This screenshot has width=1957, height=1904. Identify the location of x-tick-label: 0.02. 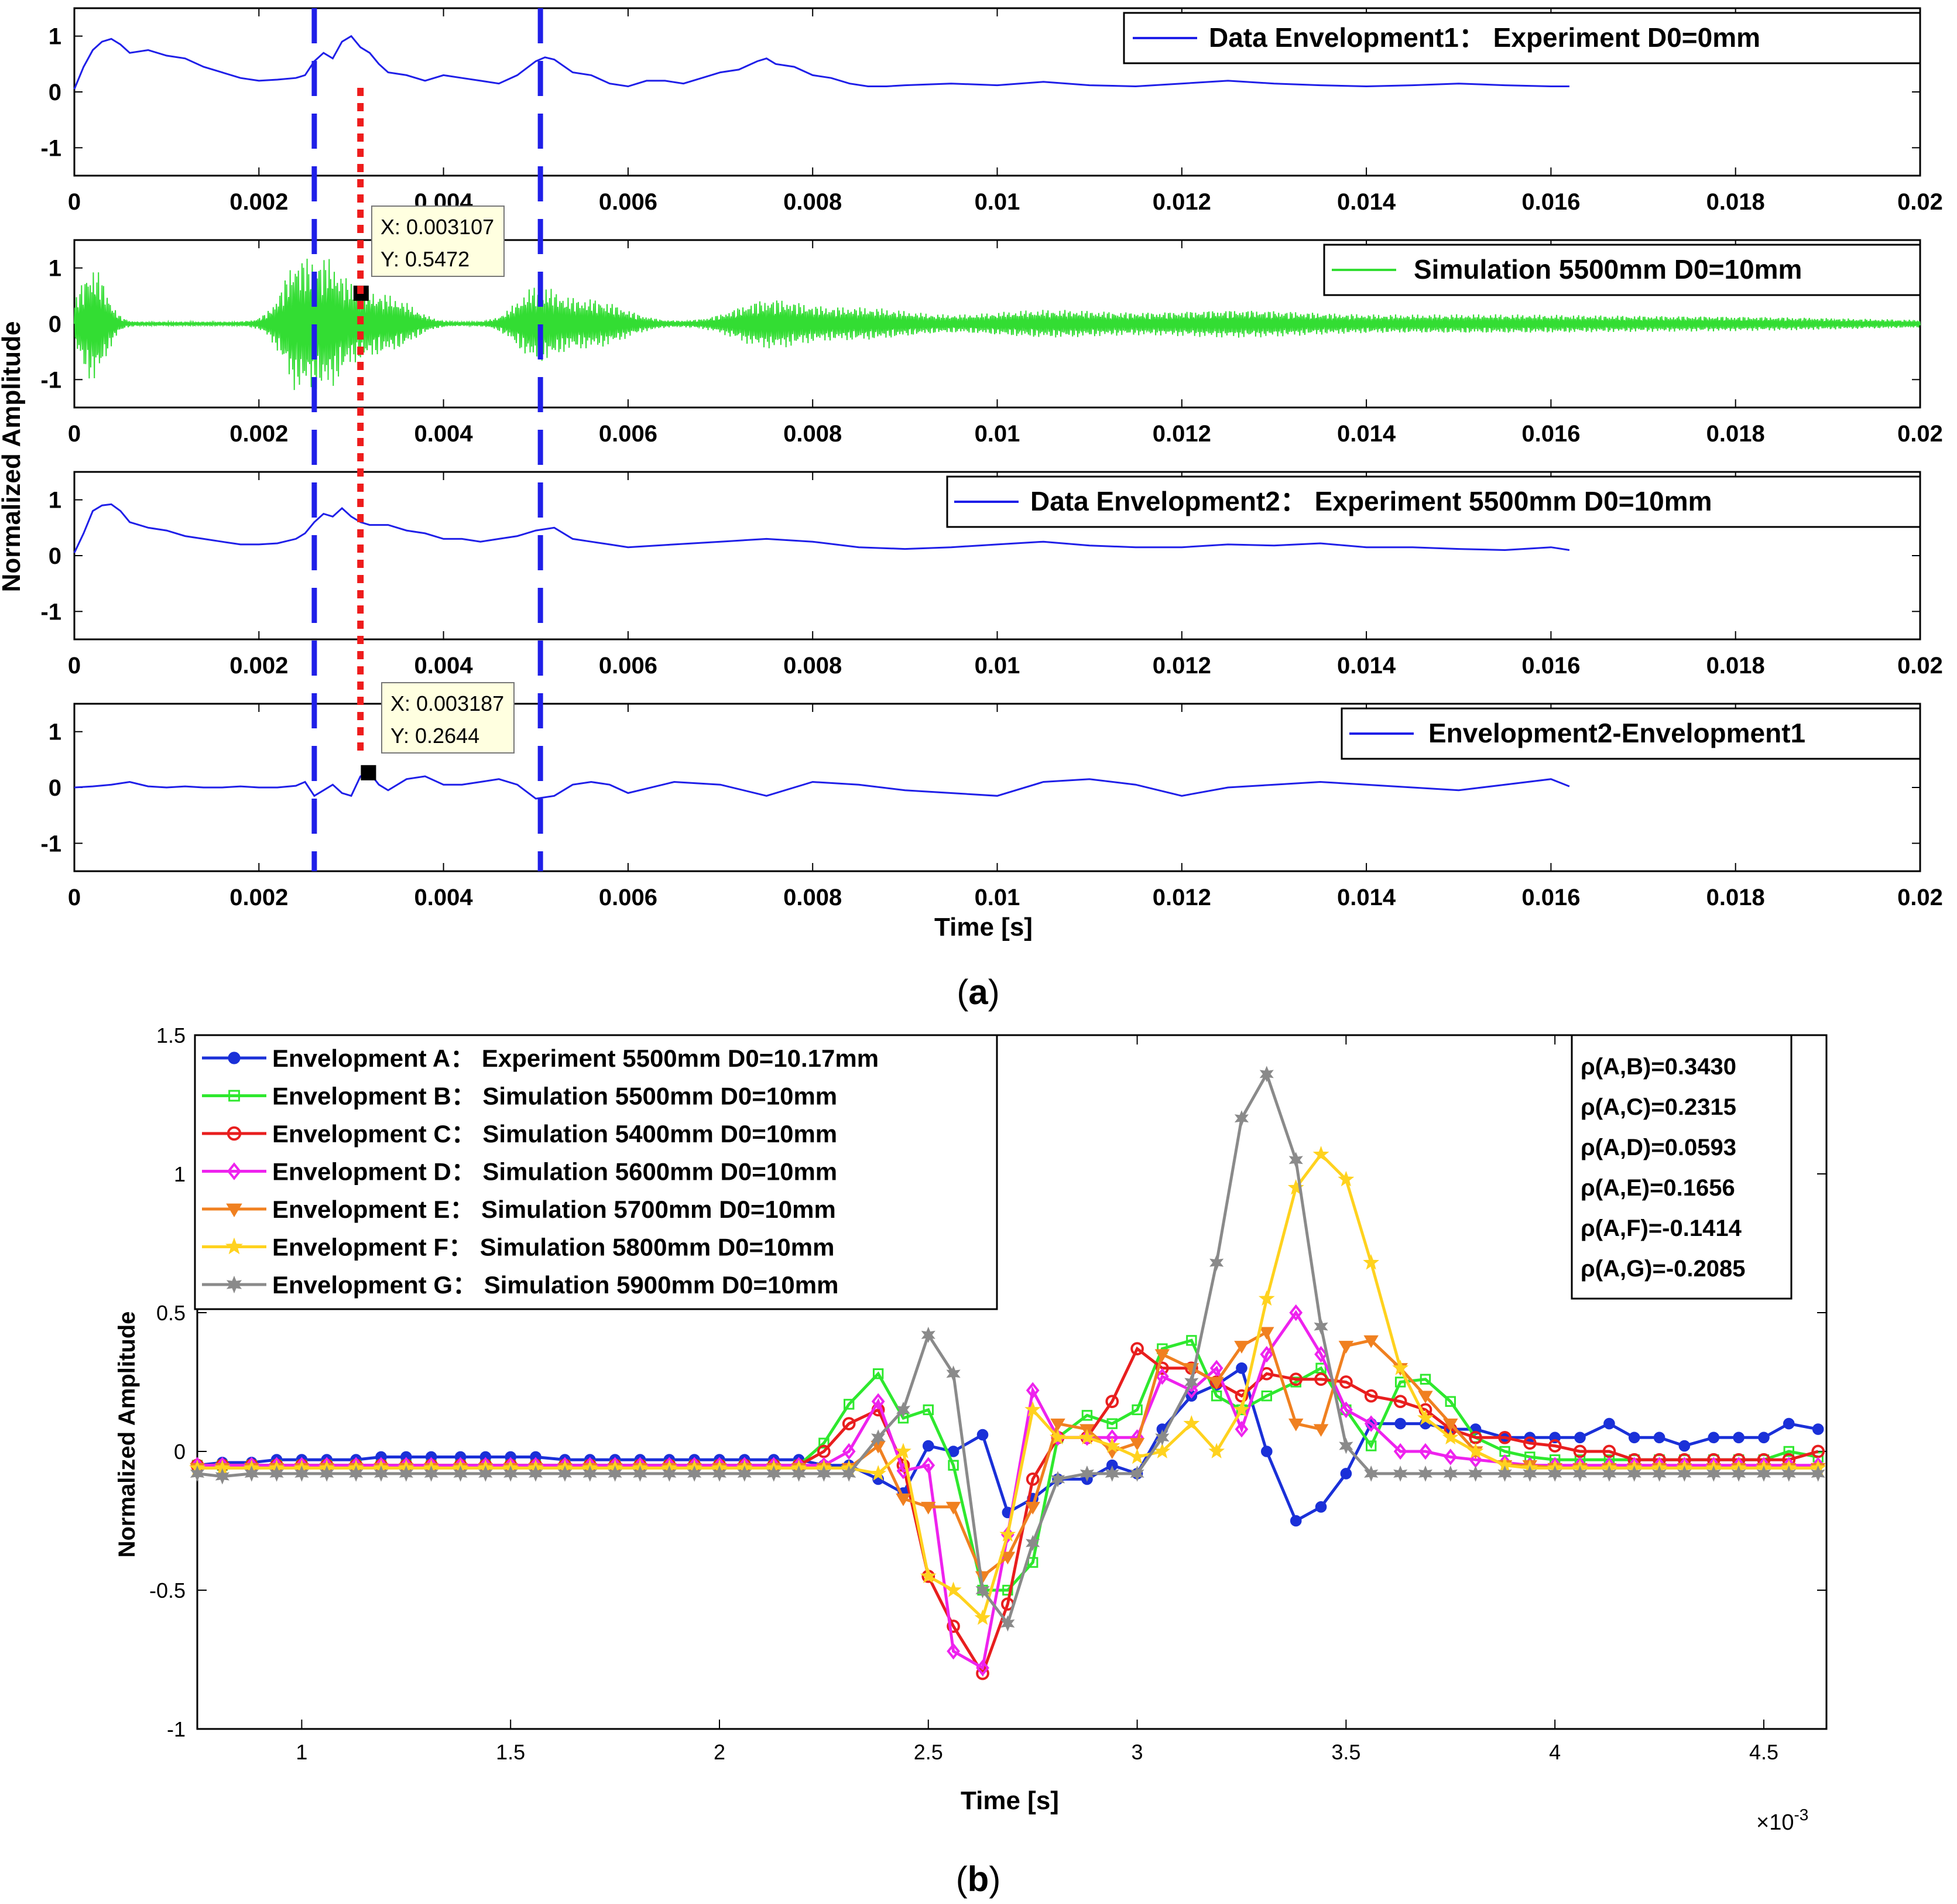
(1920, 434).